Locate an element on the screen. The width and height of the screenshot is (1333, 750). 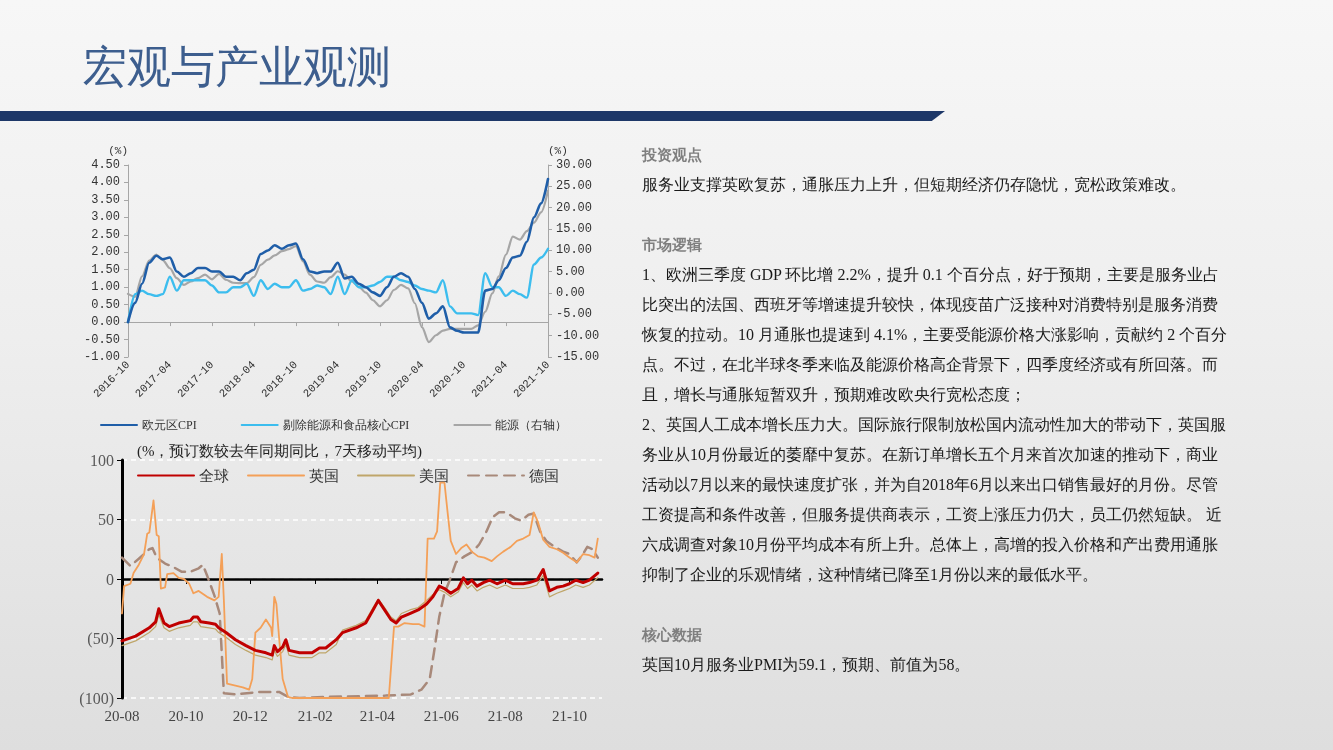
text: 核心数据 is located at coordinates (672, 635).